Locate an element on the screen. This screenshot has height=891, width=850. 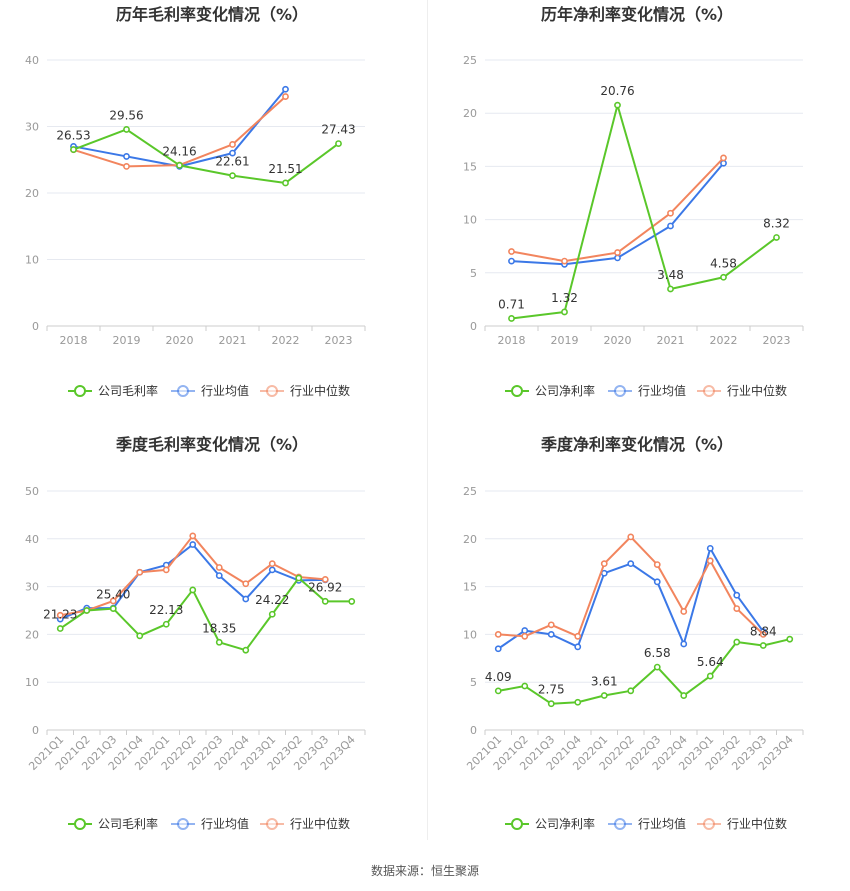
chart-title: 历年净利率变化情况（%） is located at coordinates (637, 14).